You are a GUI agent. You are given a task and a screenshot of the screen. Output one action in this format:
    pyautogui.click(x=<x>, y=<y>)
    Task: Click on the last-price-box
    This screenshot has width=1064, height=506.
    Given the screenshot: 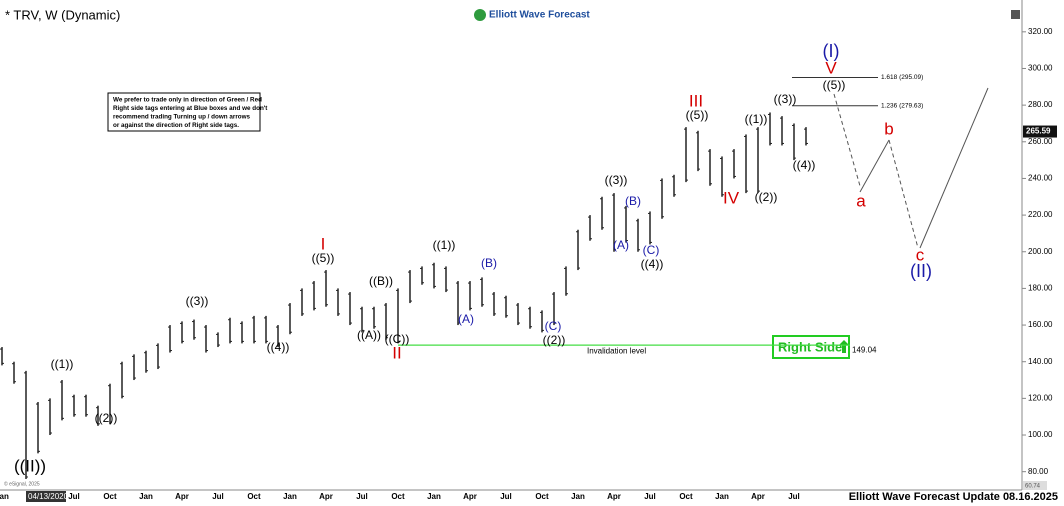 What is the action you would take?
    pyautogui.click(x=1040, y=131)
    